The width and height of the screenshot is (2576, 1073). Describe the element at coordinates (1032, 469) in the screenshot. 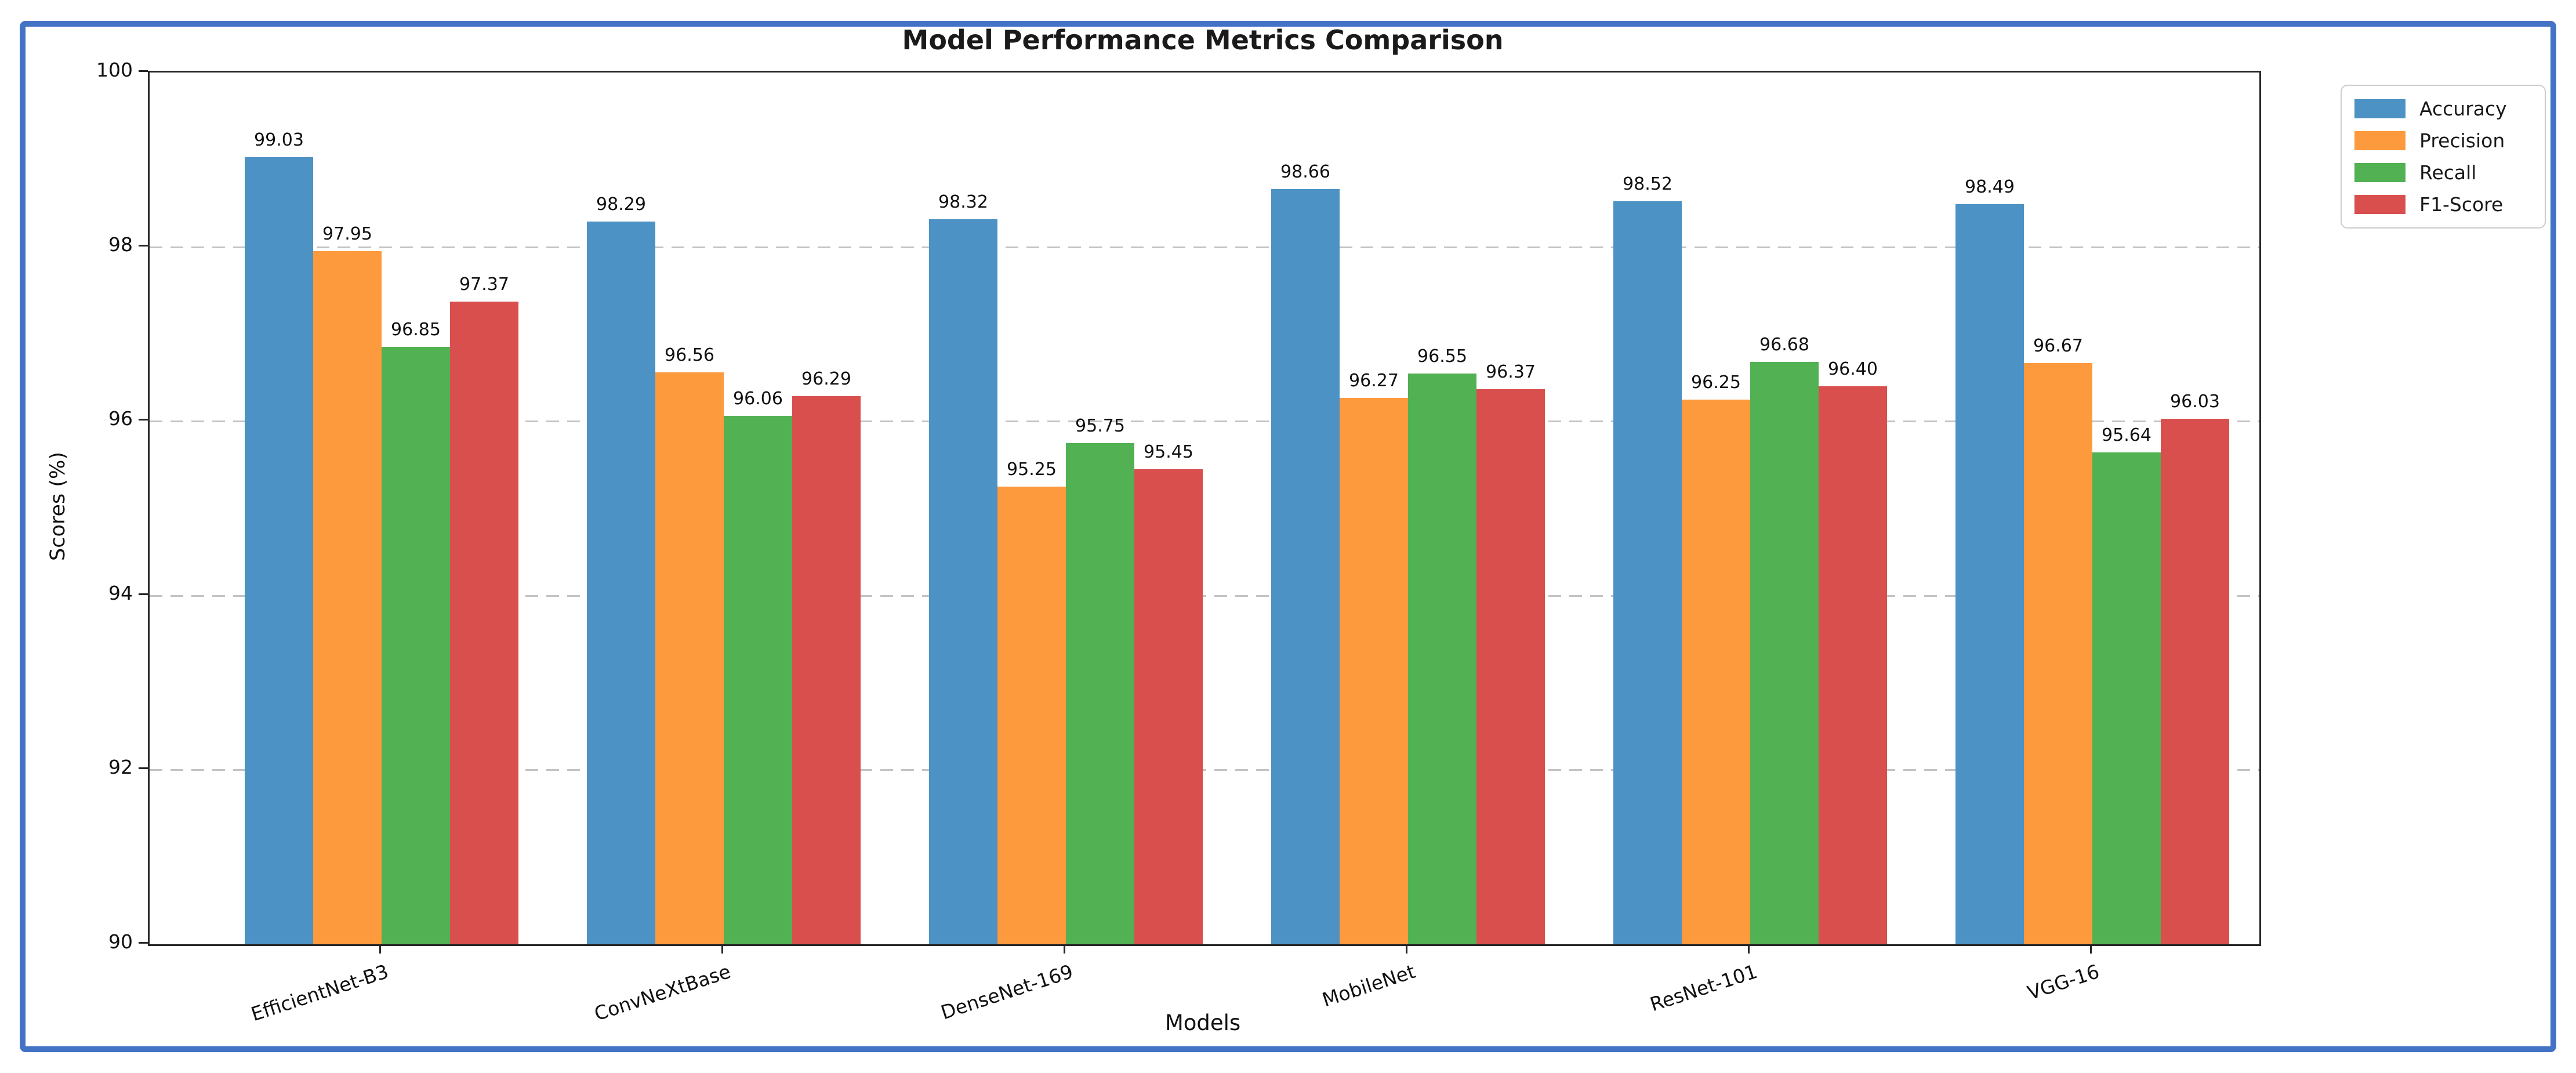

I see `bar-value-label: 95.25` at that location.